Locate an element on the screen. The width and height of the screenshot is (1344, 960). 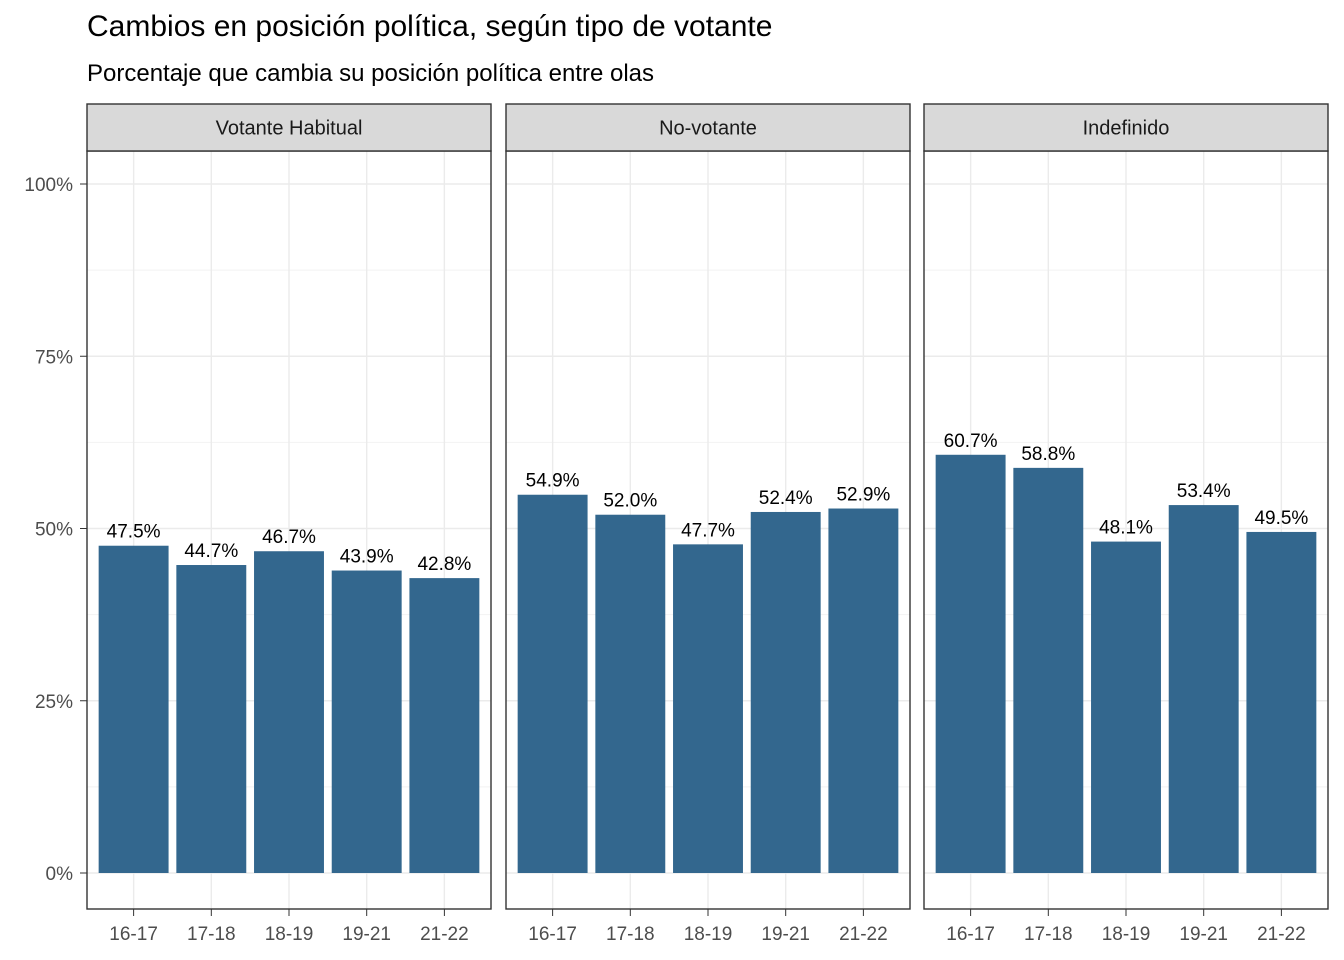
data-label: 44.7% is located at coordinates (211, 551).